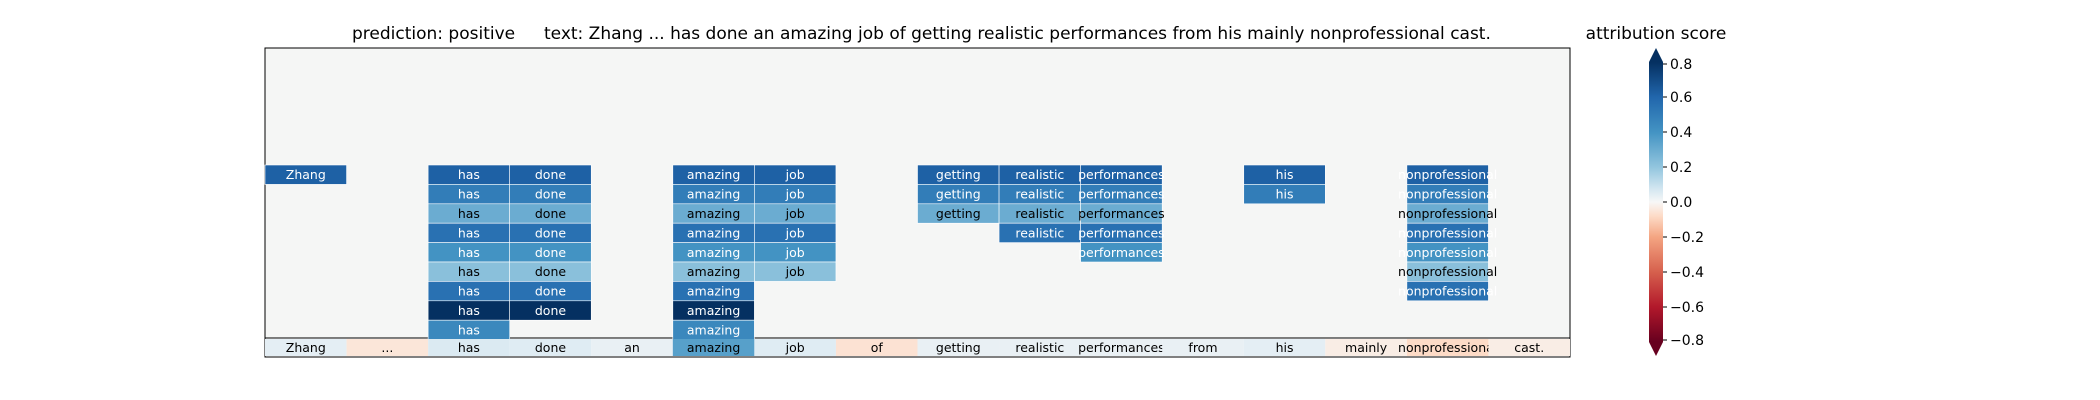 This screenshot has height=400, width=2100. What do you see at coordinates (1687, 308) in the screenshot?
I see `colorbar-tick-label: −0.6` at bounding box center [1687, 308].